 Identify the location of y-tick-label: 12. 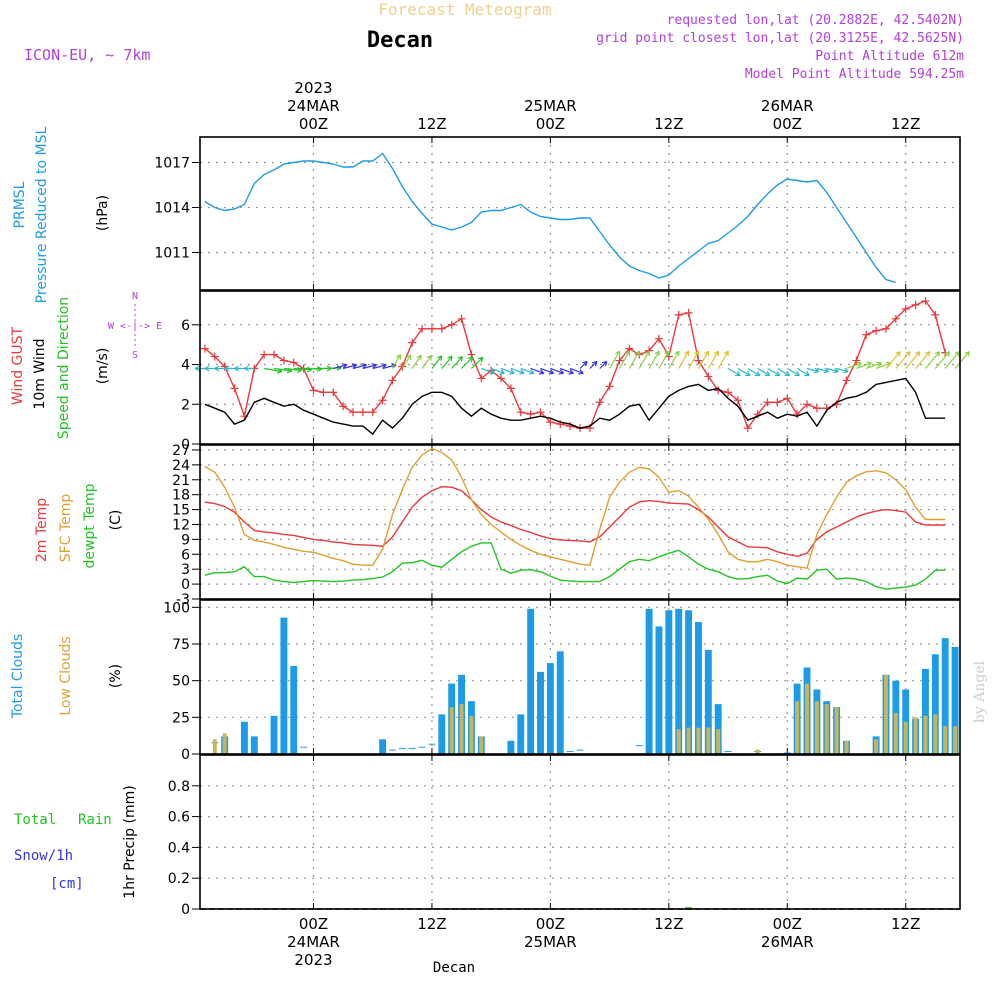
(181, 525).